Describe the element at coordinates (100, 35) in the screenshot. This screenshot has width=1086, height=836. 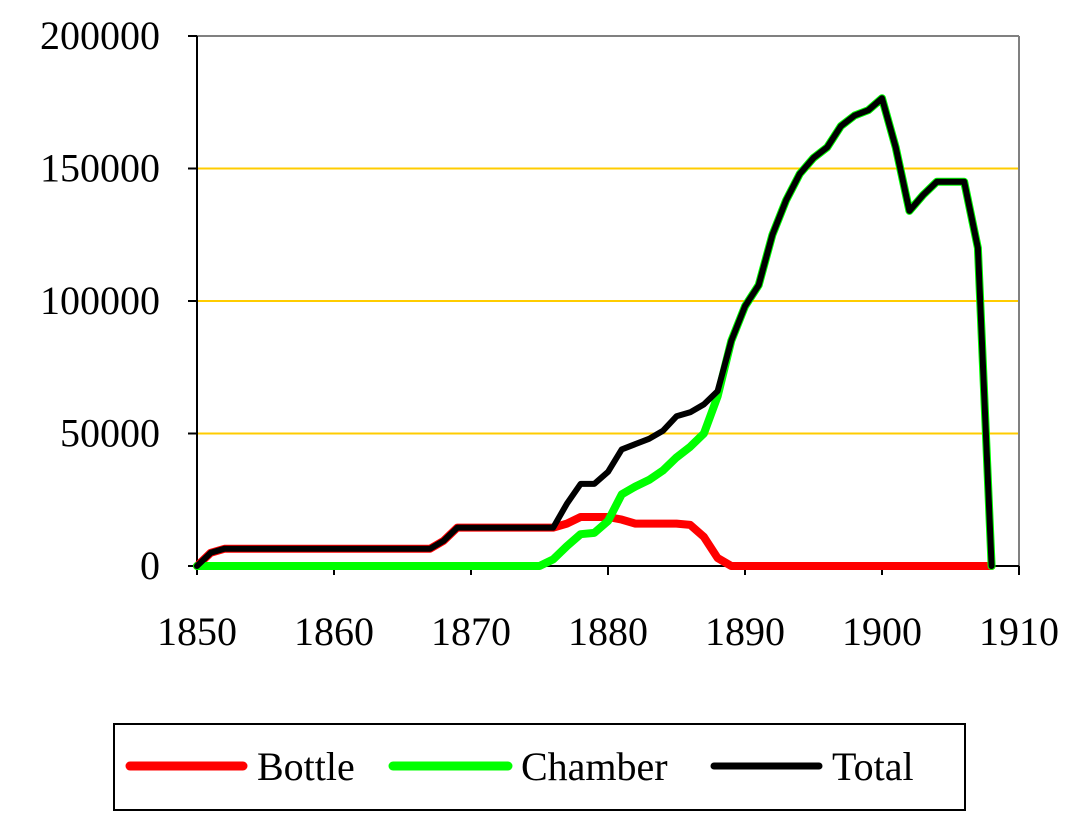
I see `y-tick-label: 200000` at that location.